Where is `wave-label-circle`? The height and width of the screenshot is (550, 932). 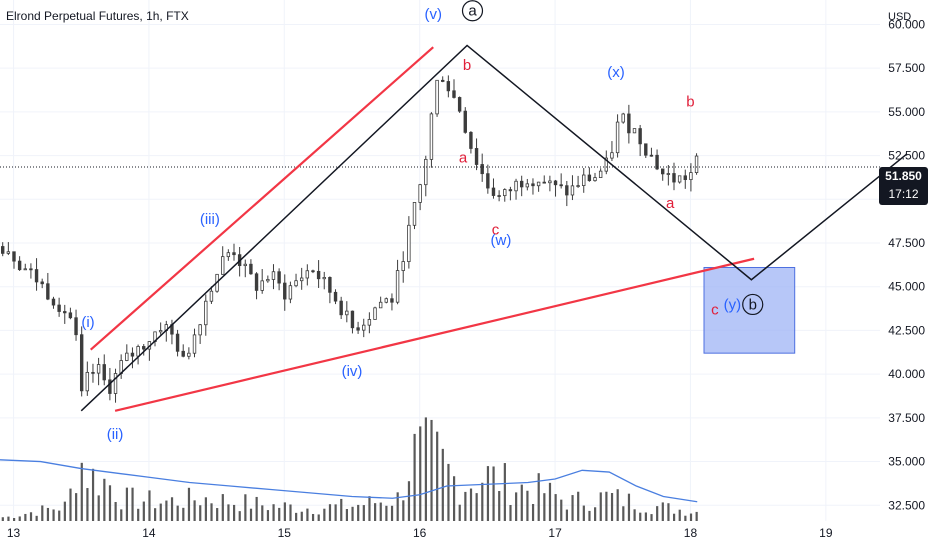 wave-label-circle is located at coordinates (472, 11).